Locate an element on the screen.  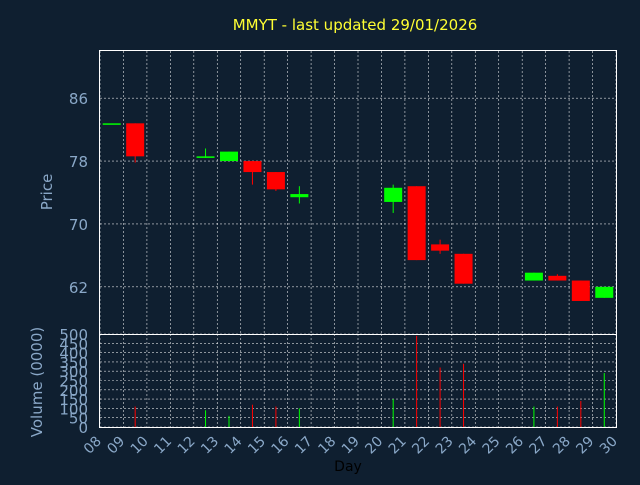
price-tick-label: 86 is located at coordinates (78, 99).